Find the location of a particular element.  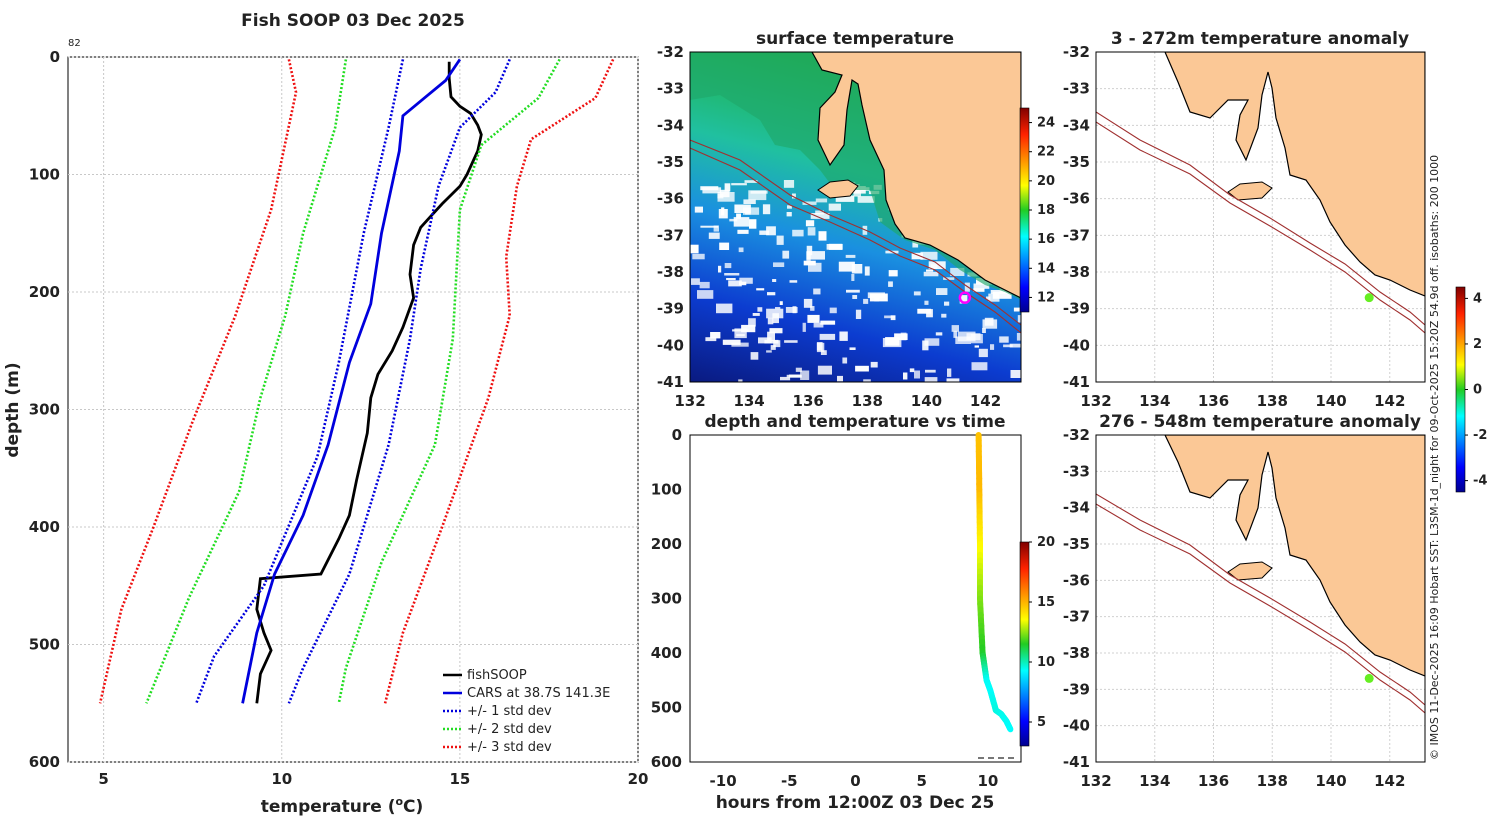

a1-station-marker is located at coordinates (1369, 297).